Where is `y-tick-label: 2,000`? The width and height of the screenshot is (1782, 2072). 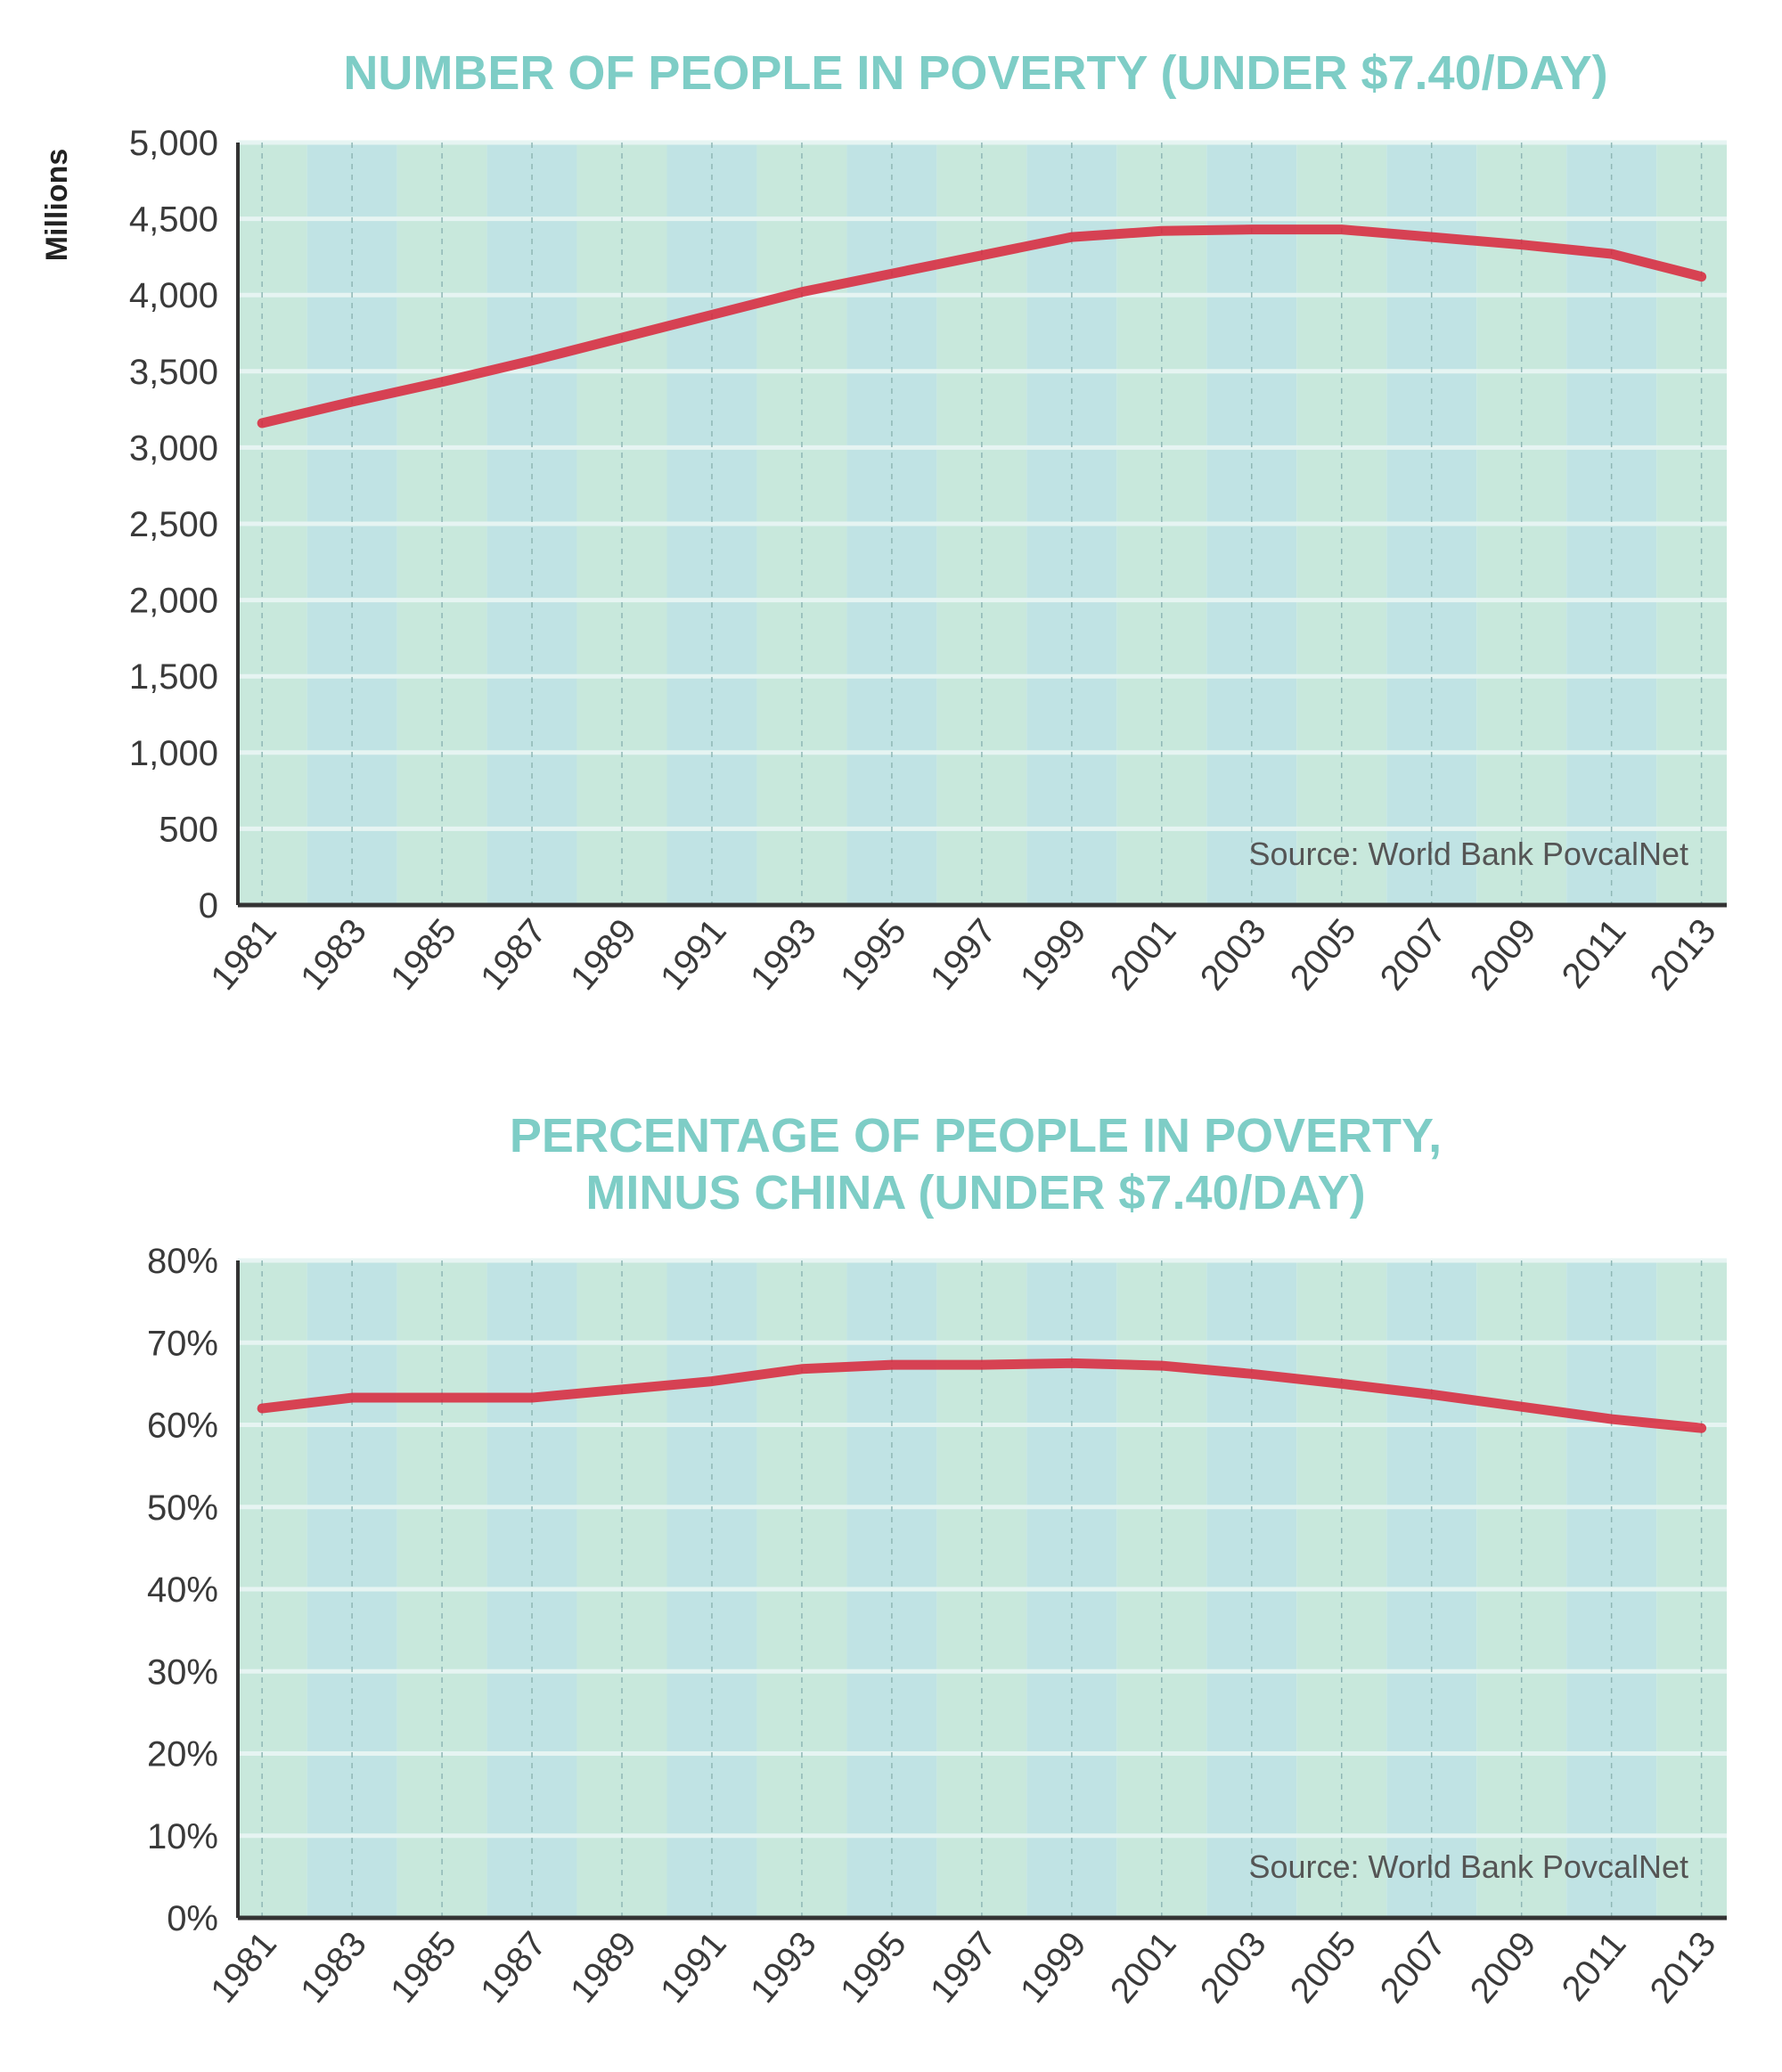
y-tick-label: 2,000 is located at coordinates (173, 601).